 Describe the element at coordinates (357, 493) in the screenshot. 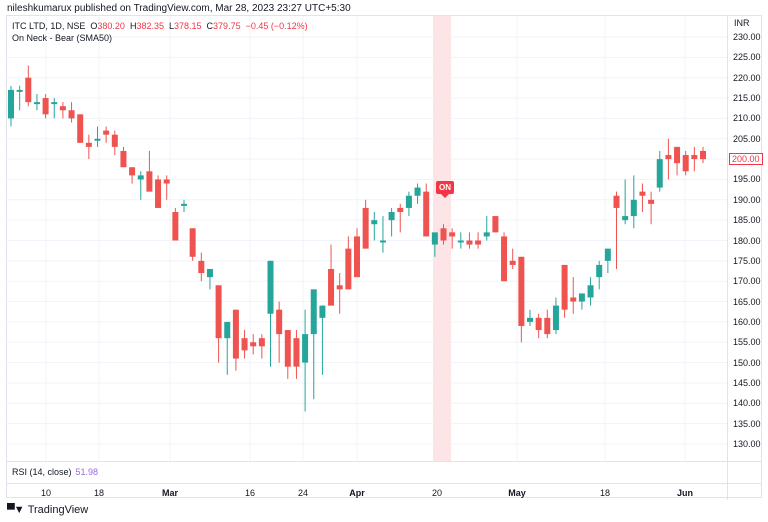

I see `time-label: Apr` at that location.